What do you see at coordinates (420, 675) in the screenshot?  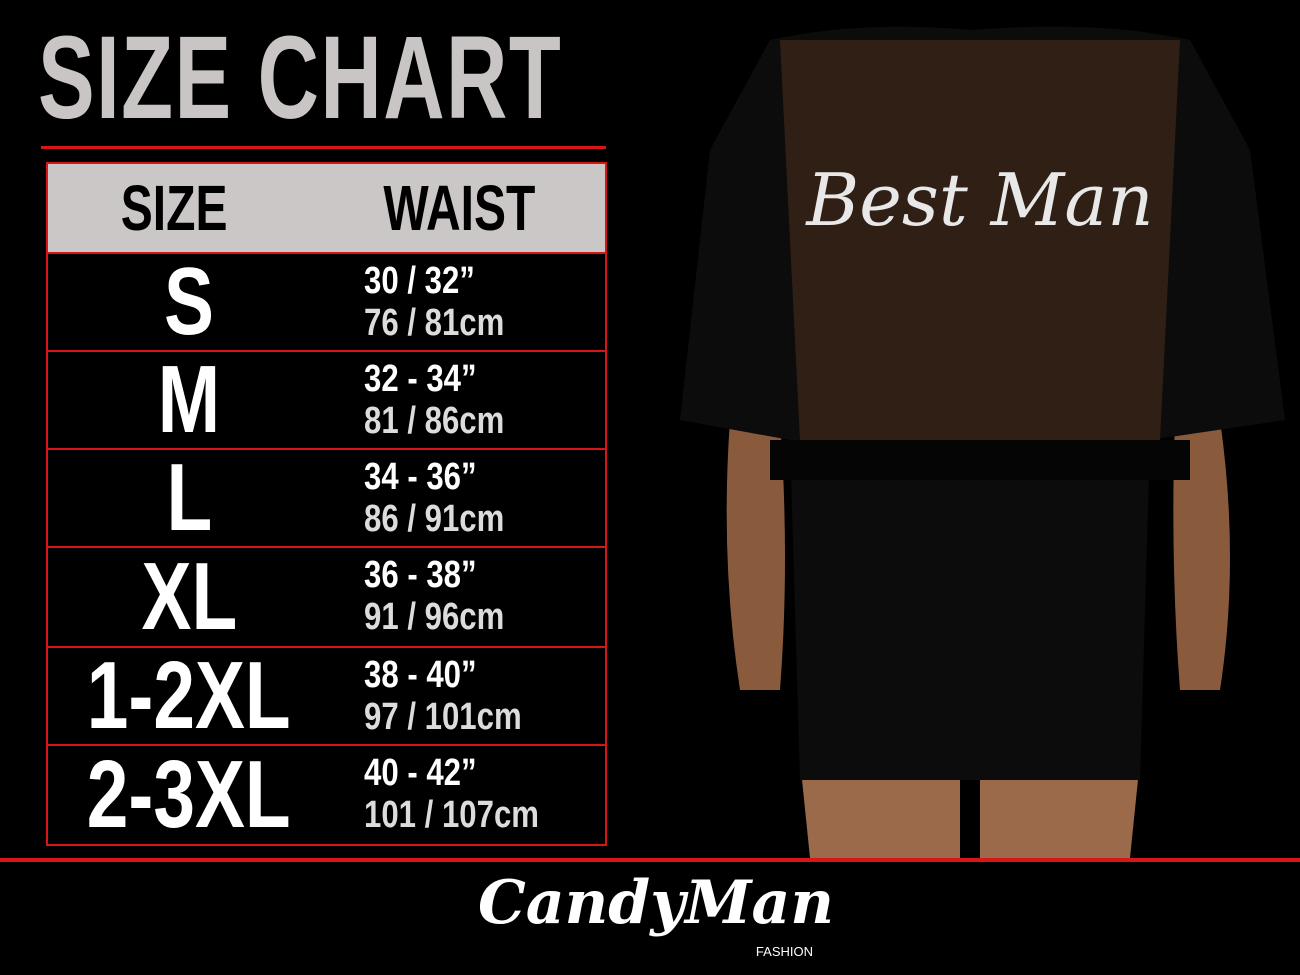 I see `waist-inches: 38 - 40”` at bounding box center [420, 675].